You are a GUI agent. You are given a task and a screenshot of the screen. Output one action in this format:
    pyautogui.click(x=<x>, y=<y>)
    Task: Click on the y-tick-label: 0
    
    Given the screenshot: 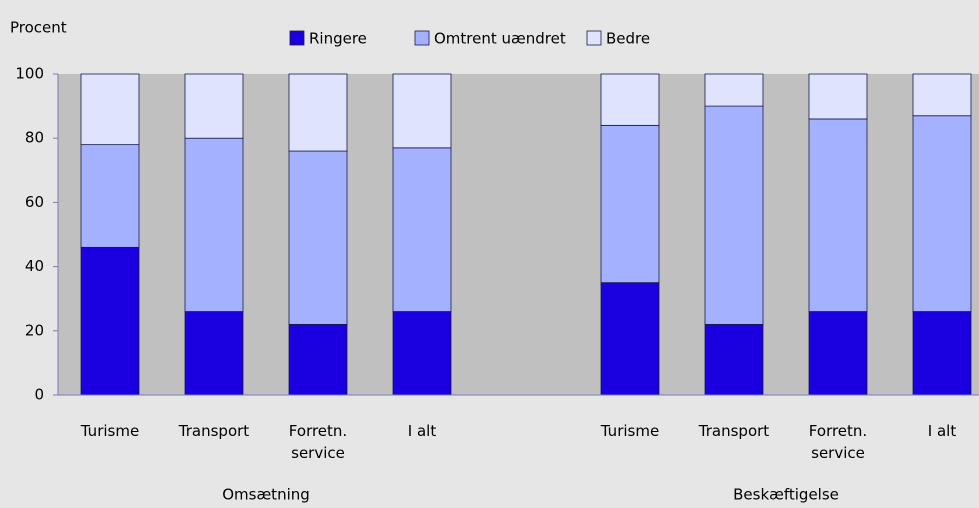 What is the action you would take?
    pyautogui.click(x=39, y=395)
    